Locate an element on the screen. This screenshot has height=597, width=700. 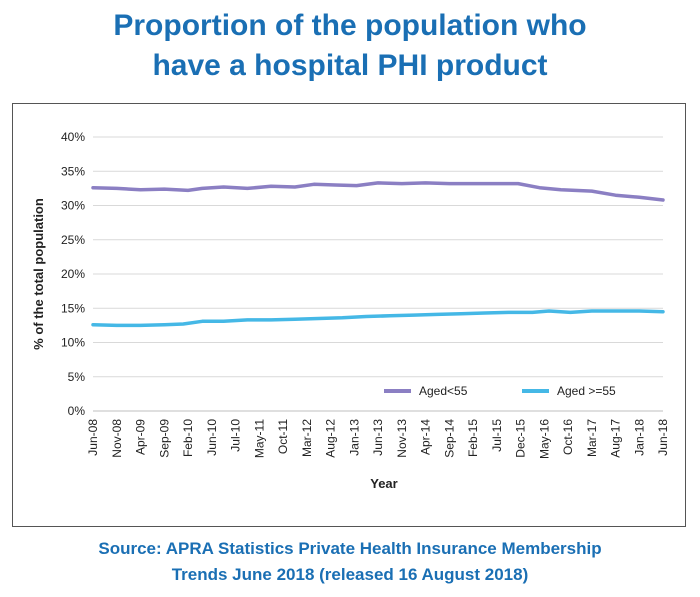
x-tick-label: Jun-13 is located at coordinates (378, 437).